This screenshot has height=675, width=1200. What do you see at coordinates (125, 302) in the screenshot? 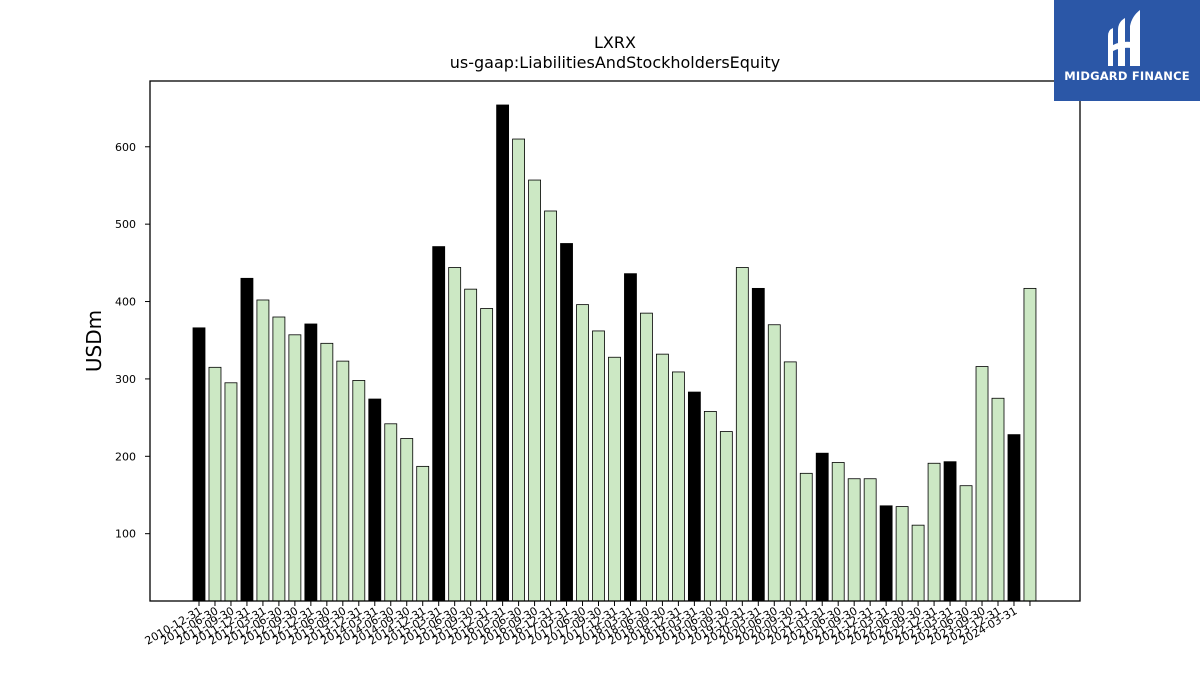
I see `y-tick-label: 400` at bounding box center [125, 302].